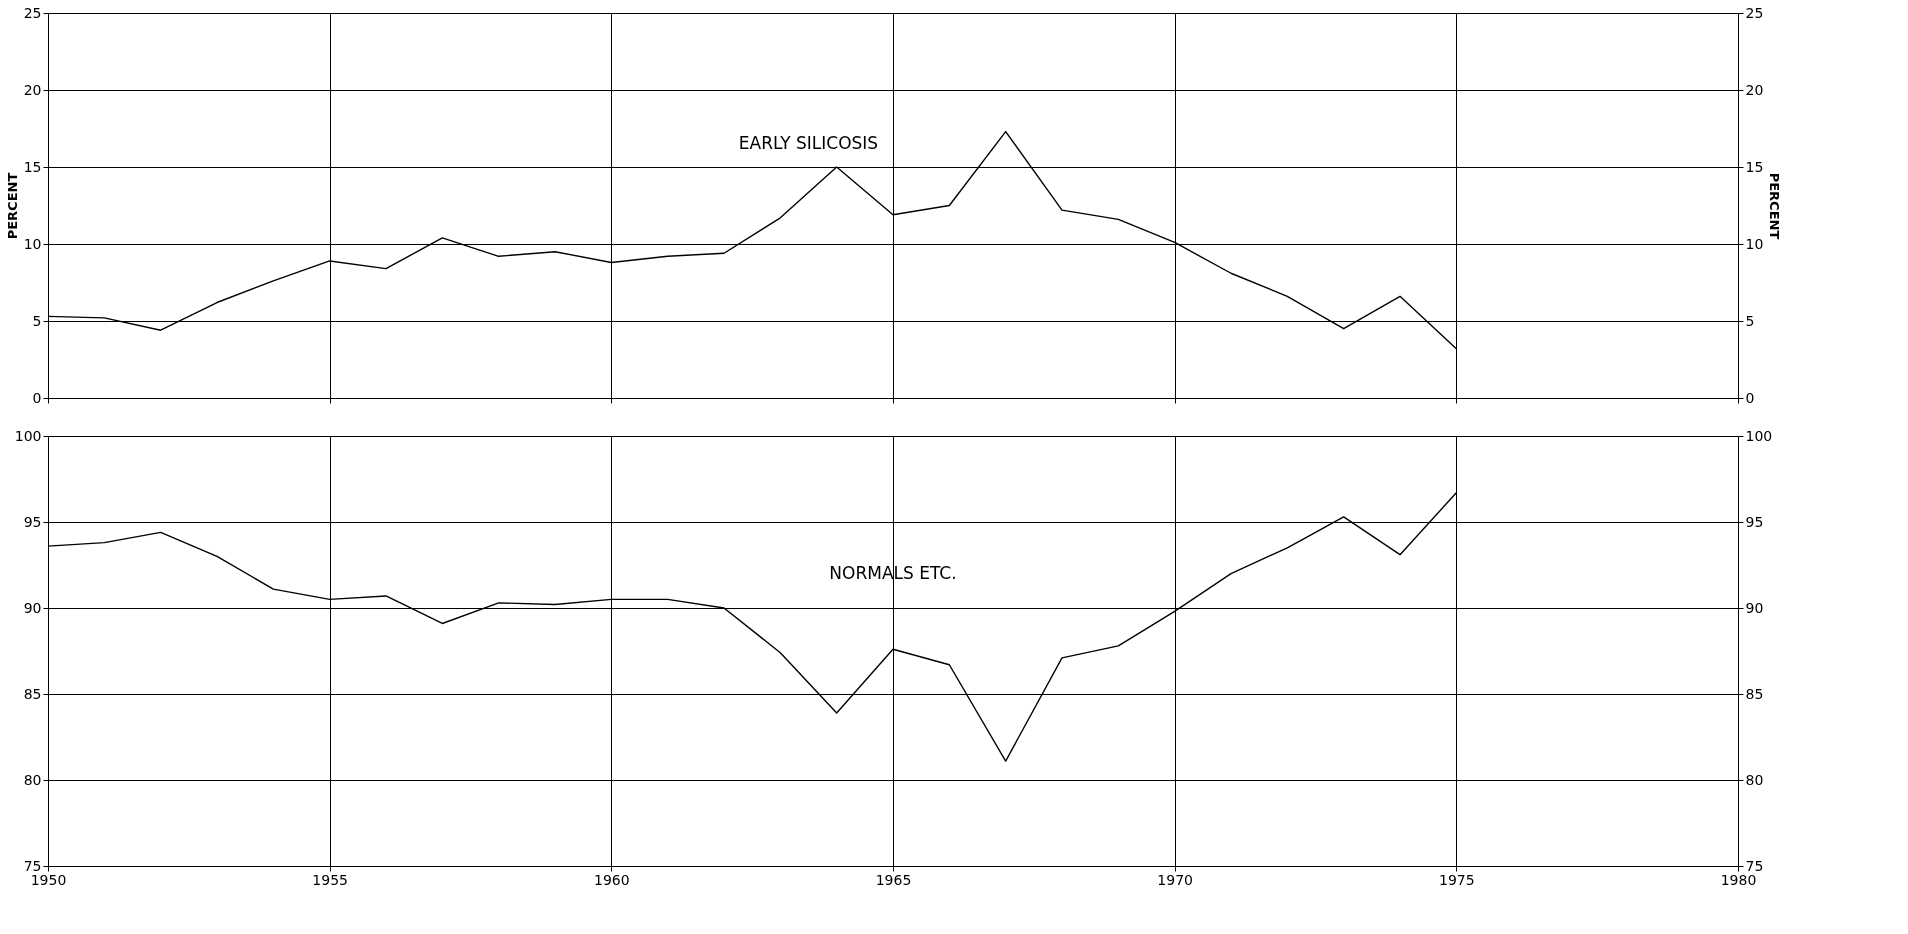 The image size is (1908, 934). What do you see at coordinates (1754, 12) in the screenshot?
I see `y2-tick-label: 25` at bounding box center [1754, 12].